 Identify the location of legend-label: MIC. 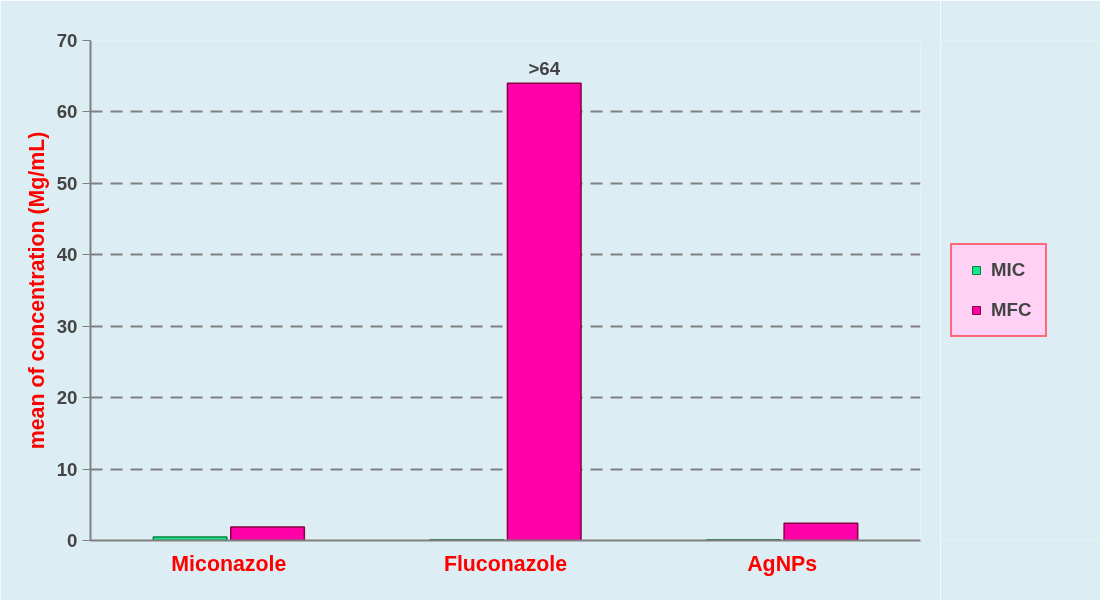
(1008, 270).